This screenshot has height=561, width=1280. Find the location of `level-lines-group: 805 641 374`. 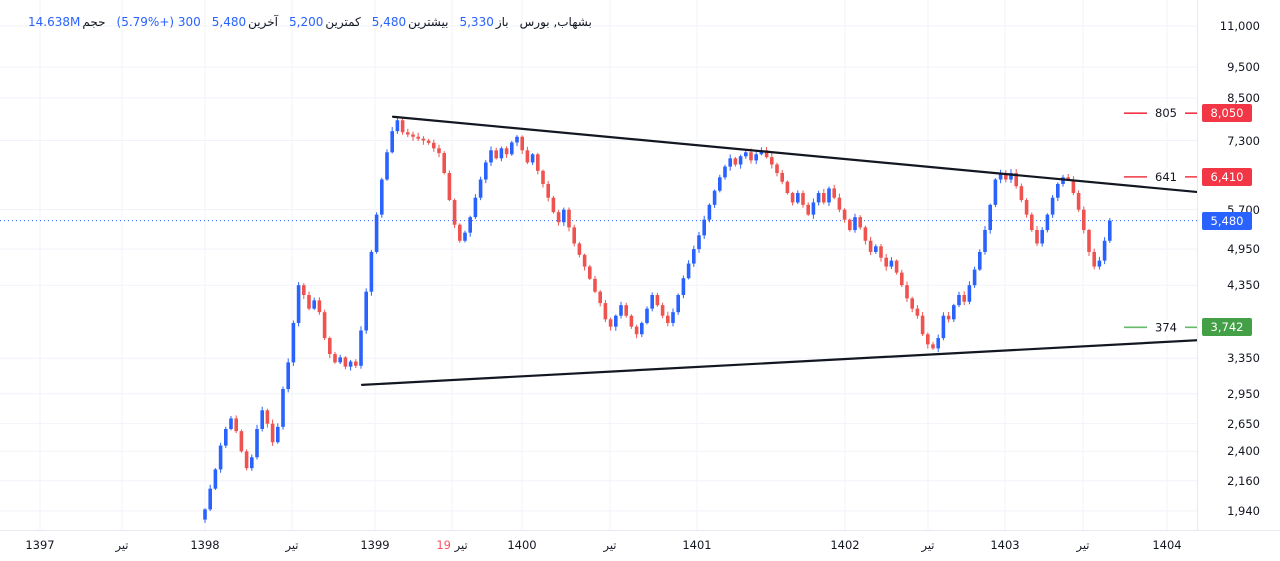

level-lines-group: 805 641 374 is located at coordinates (1161, 220).